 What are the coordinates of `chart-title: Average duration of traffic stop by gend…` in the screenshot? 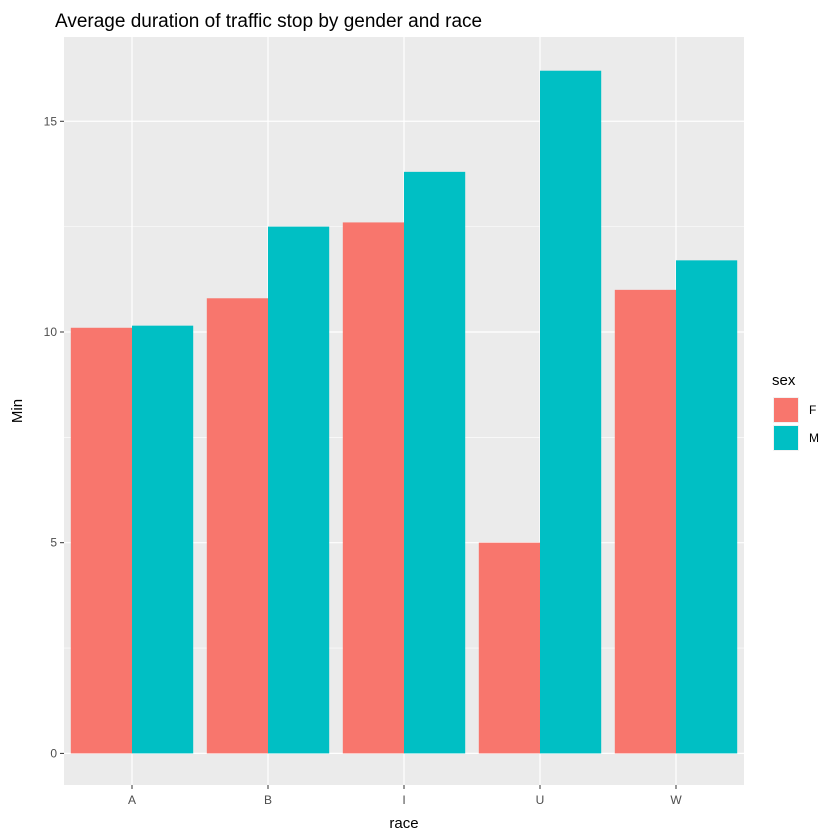 It's located at (268, 21).